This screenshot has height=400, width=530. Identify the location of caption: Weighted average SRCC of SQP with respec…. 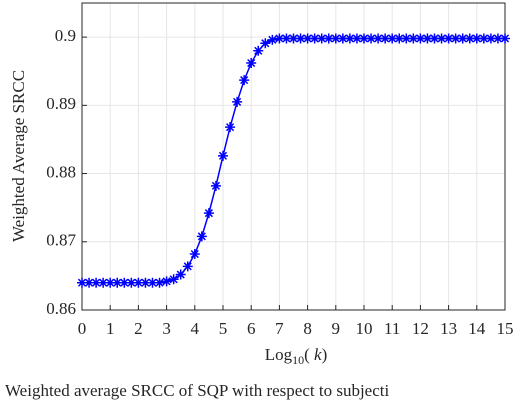
(197, 390).